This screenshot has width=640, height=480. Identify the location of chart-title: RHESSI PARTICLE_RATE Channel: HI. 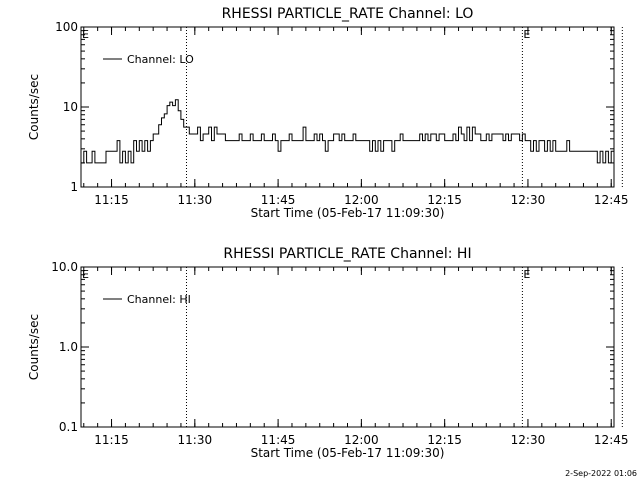
(347, 254).